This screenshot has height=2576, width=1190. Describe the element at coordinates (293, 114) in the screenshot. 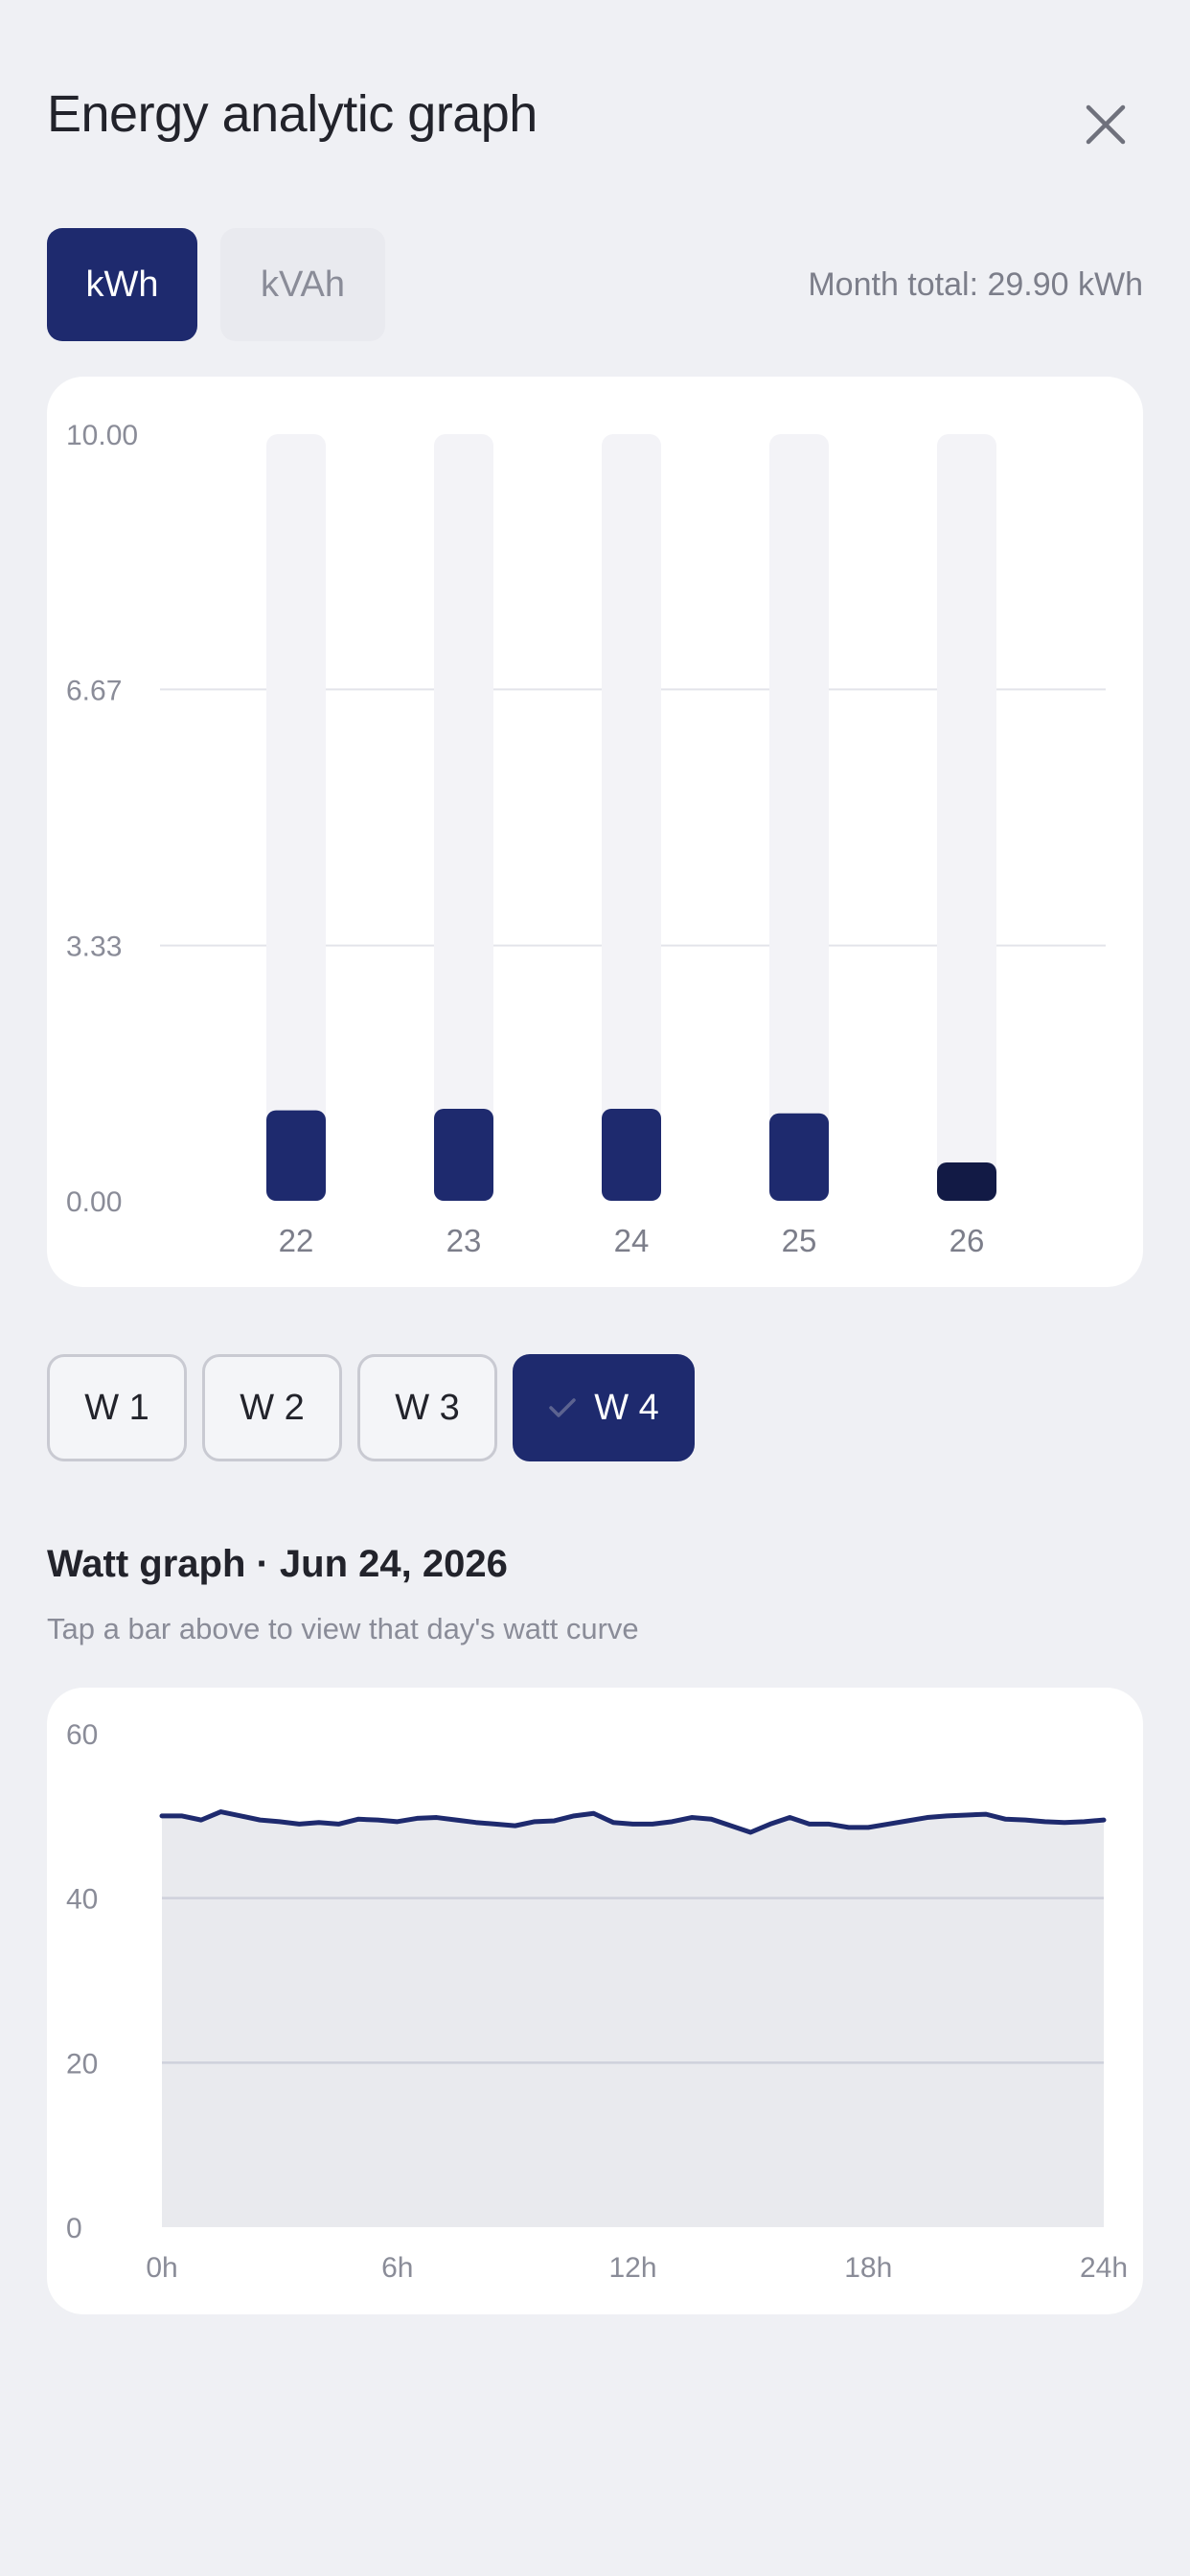

I see `page-title: Energy analytic graph` at that location.